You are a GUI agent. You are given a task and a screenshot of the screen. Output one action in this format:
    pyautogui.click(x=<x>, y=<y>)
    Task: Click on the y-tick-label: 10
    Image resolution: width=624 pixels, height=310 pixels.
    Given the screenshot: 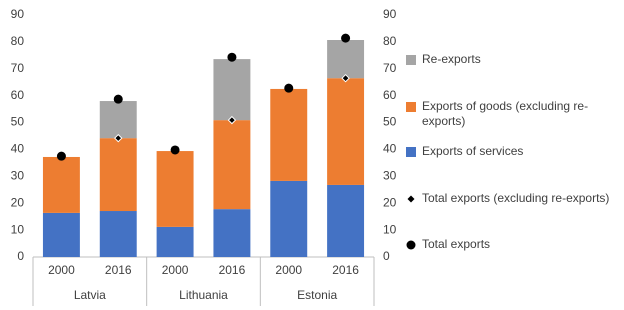 What is the action you would take?
    pyautogui.click(x=18, y=229)
    